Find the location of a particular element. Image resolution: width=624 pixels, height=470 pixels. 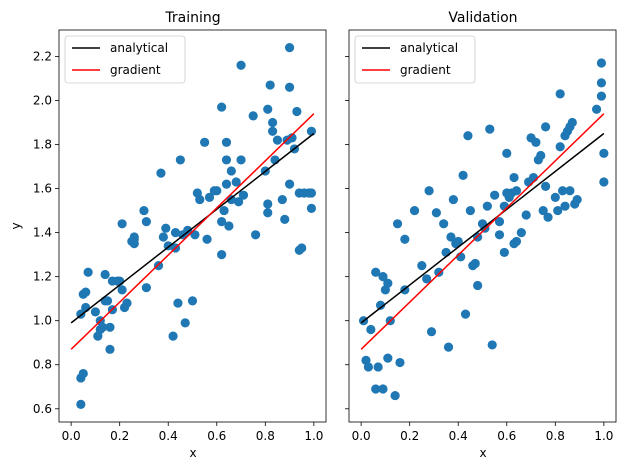

training-y-axis-label: y is located at coordinates (16, 225).